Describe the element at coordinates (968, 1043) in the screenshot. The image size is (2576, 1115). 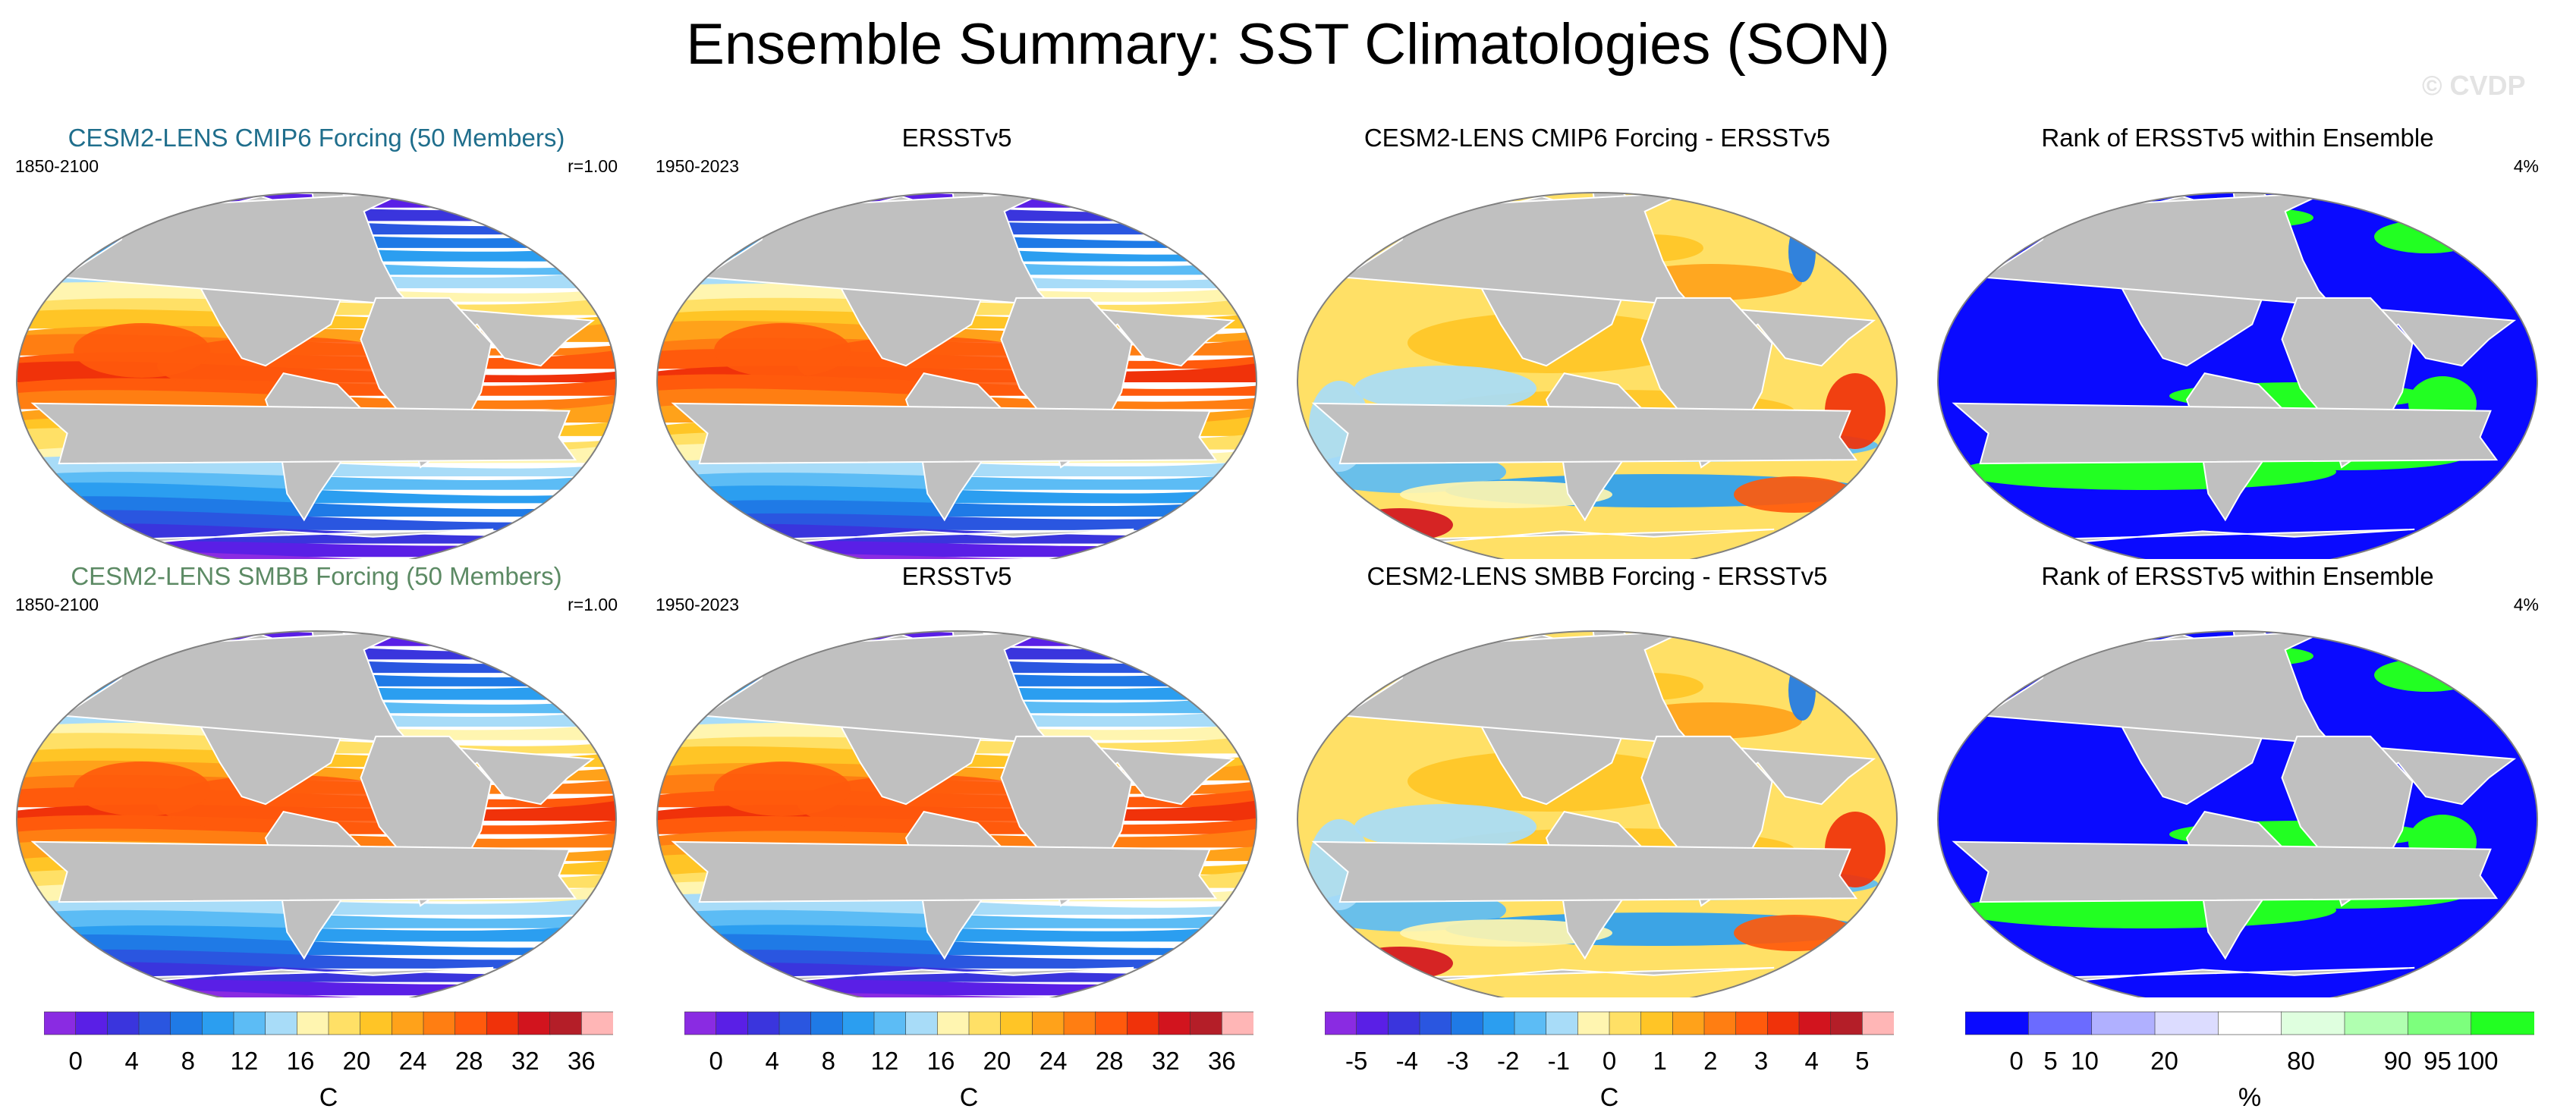
I see `colorbar-swatches: 0 4 8 12 16 20 24 28 32 36` at that location.